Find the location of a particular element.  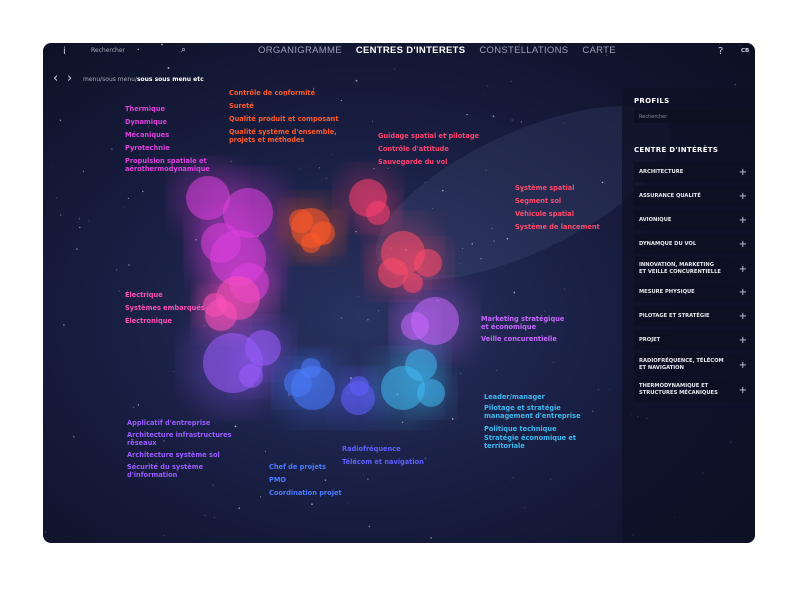

interest-item: AVIONIQUE + is located at coordinates (693, 220).